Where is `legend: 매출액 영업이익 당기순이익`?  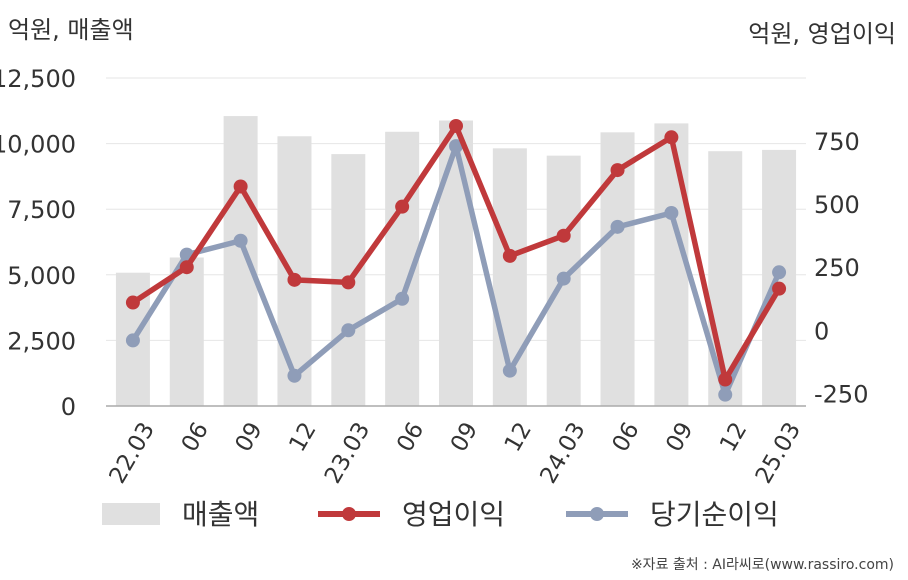
legend: 매출액 영업이익 당기순이익 is located at coordinates (440, 514).